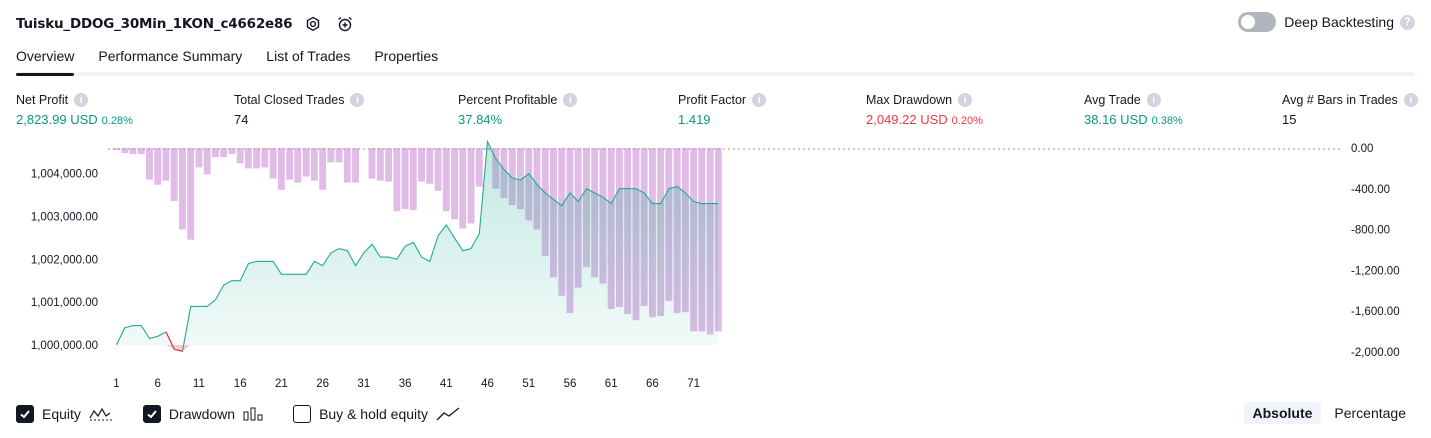 The image size is (1431, 438). Describe the element at coordinates (253, 414) in the screenshot. I see `drawdown-bars-icon` at that location.